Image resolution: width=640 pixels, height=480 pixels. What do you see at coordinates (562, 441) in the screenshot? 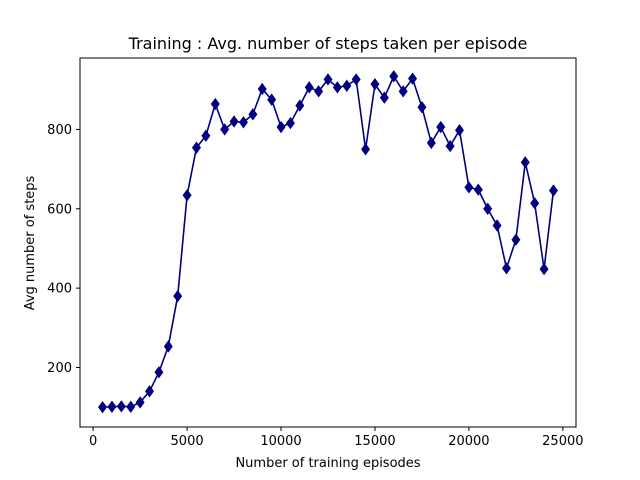
I see `x-tick-label: 25000` at bounding box center [562, 441].